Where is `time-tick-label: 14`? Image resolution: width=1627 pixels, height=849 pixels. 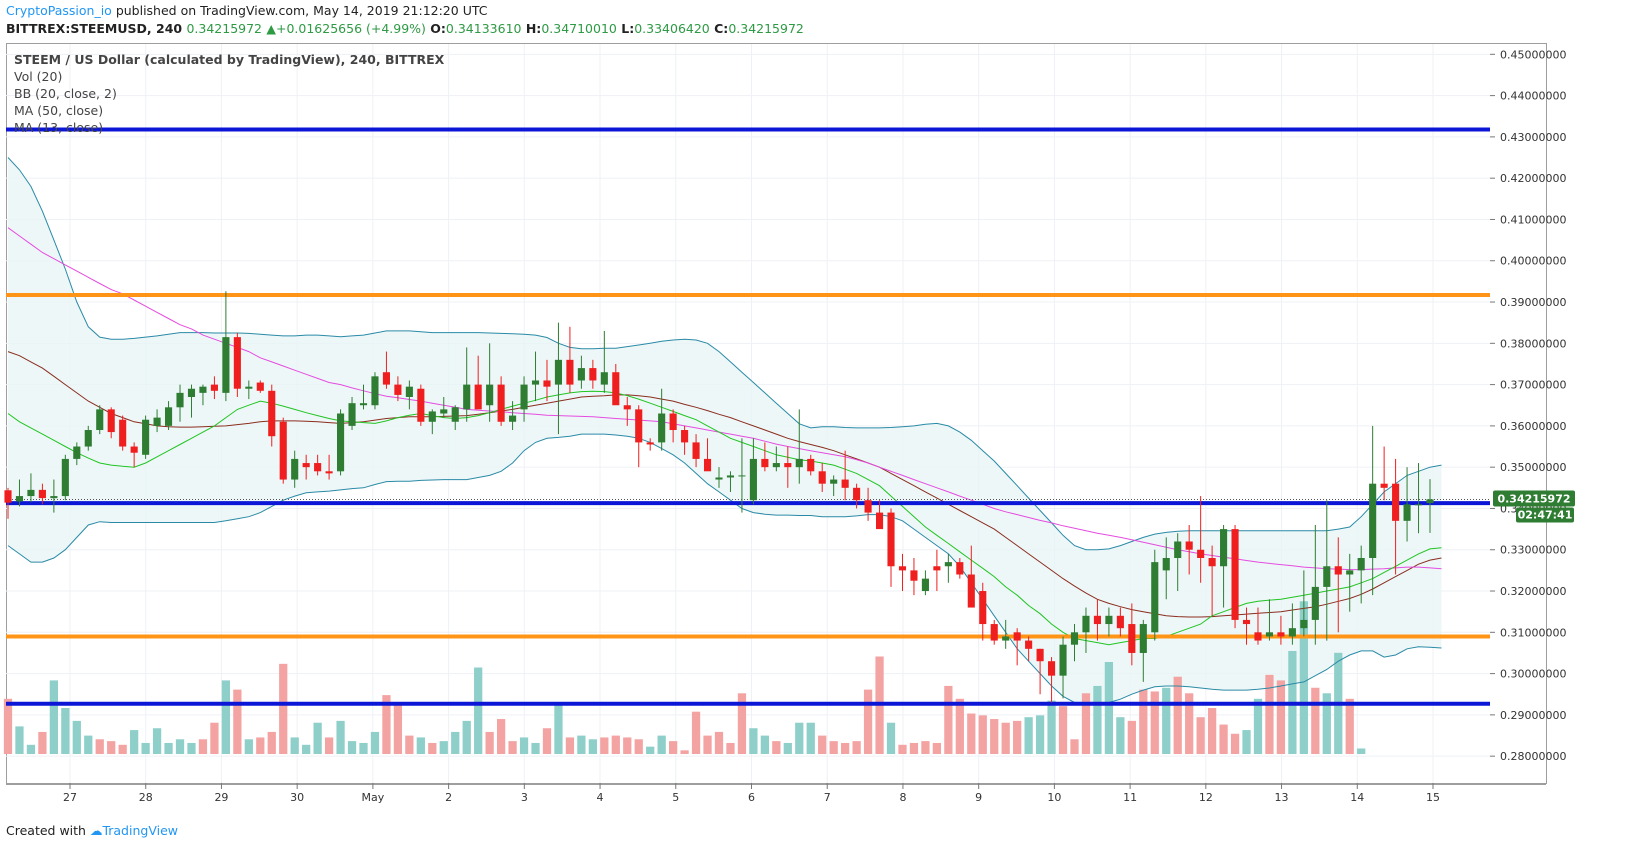
time-tick-label: 14 is located at coordinates (1357, 797).